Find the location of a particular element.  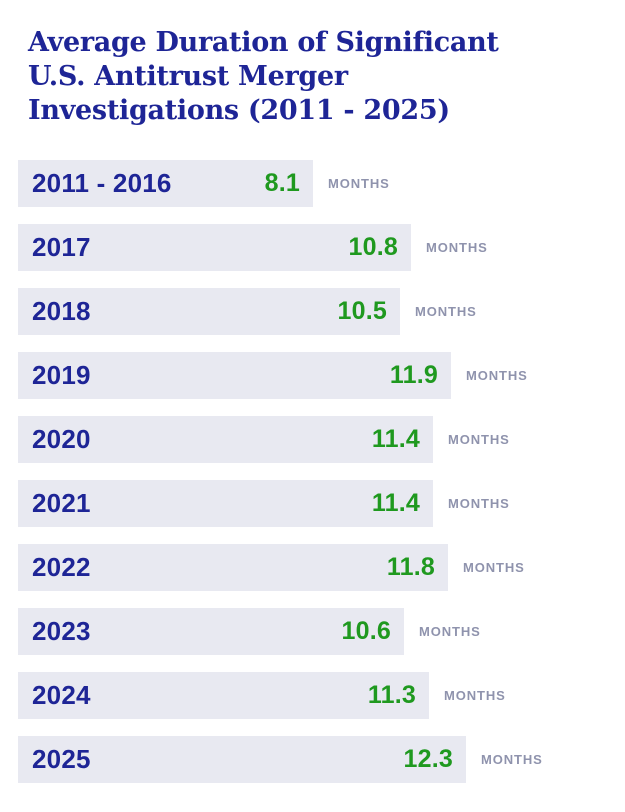

bar-year-label: 2025 is located at coordinates (61, 759).